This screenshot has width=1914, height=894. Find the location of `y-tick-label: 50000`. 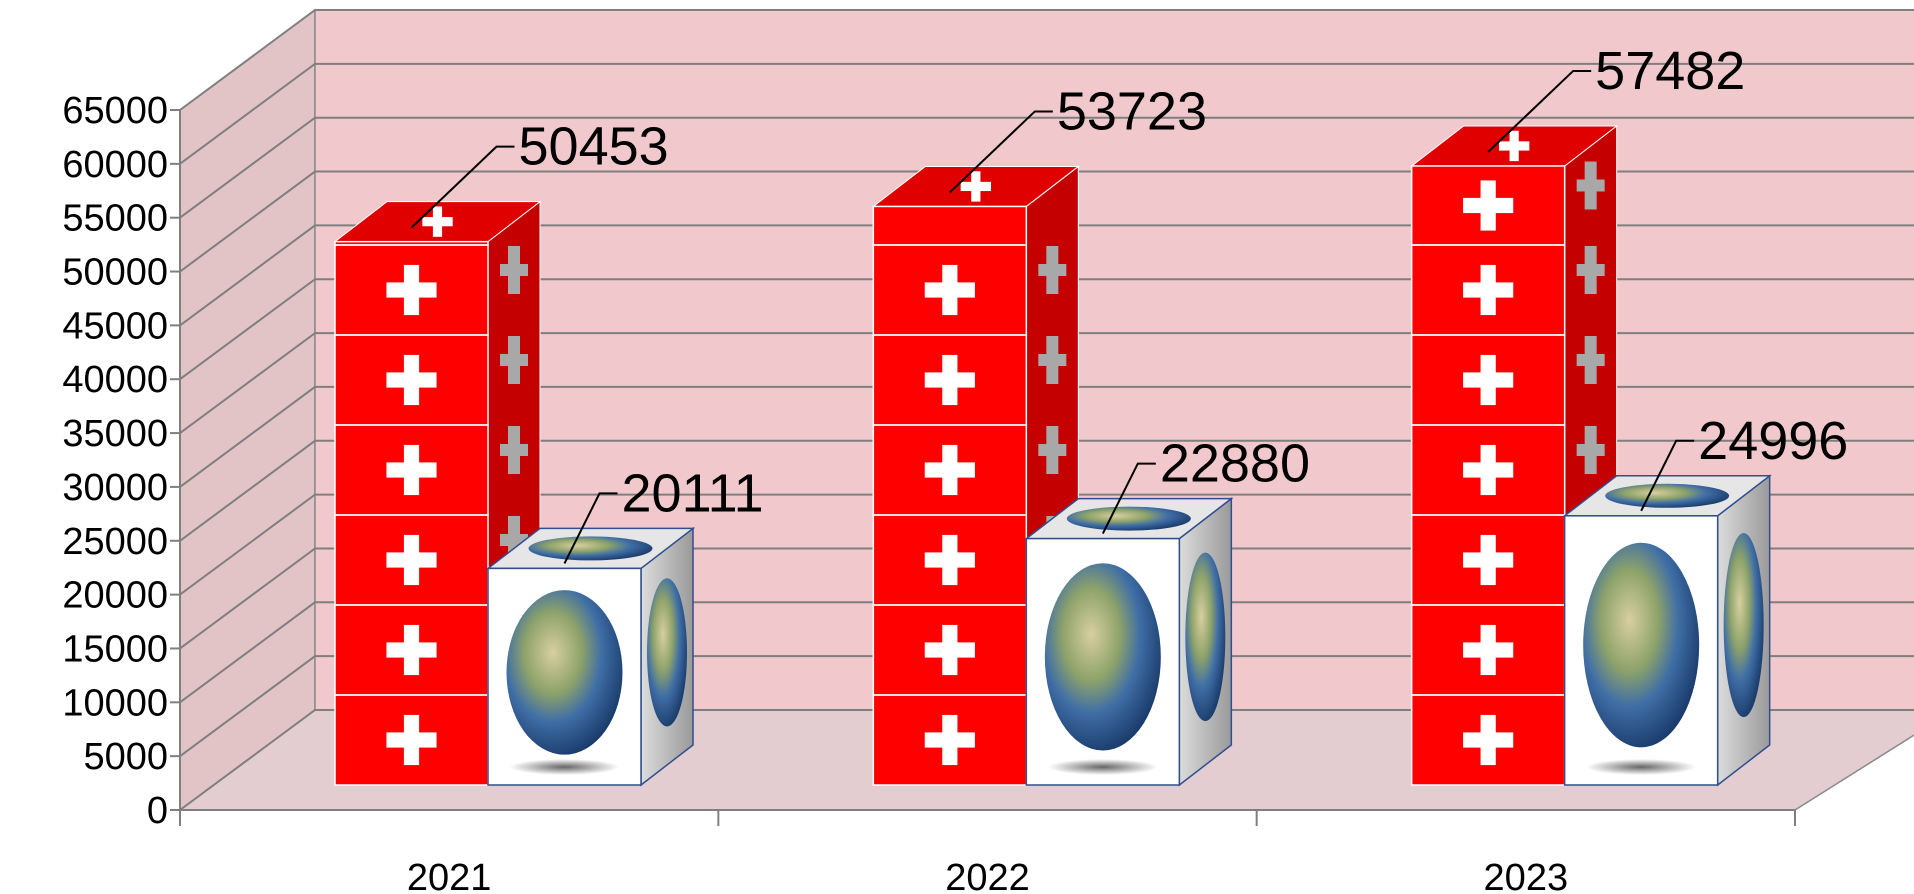

y-tick-label: 50000 is located at coordinates (115, 273).